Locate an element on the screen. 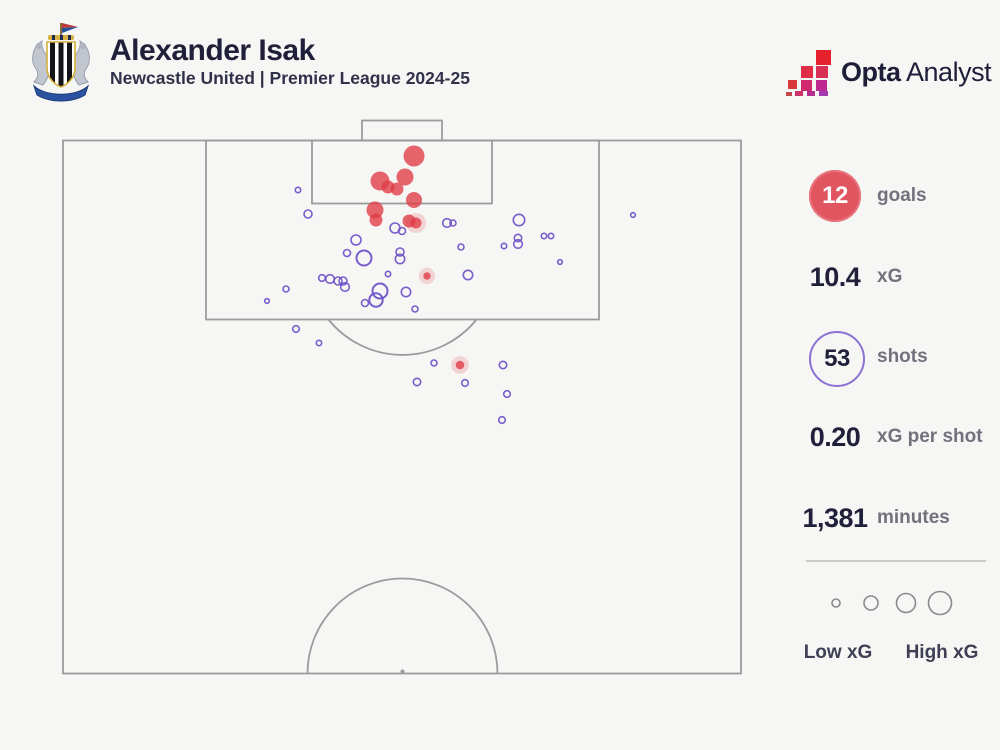 This screenshot has width=1000, height=750. legend-high-label: High xG is located at coordinates (942, 652).